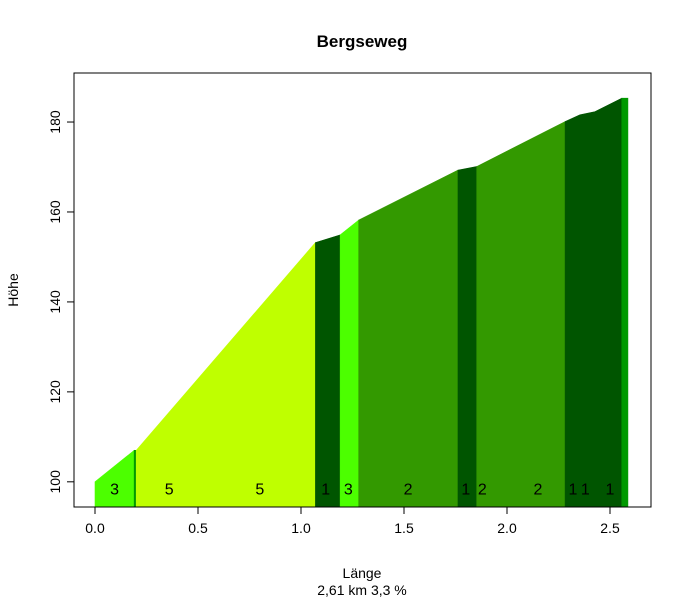 The height and width of the screenshot is (599, 688). What do you see at coordinates (55, 302) in the screenshot?
I see `y-tick-label: 140` at bounding box center [55, 302].